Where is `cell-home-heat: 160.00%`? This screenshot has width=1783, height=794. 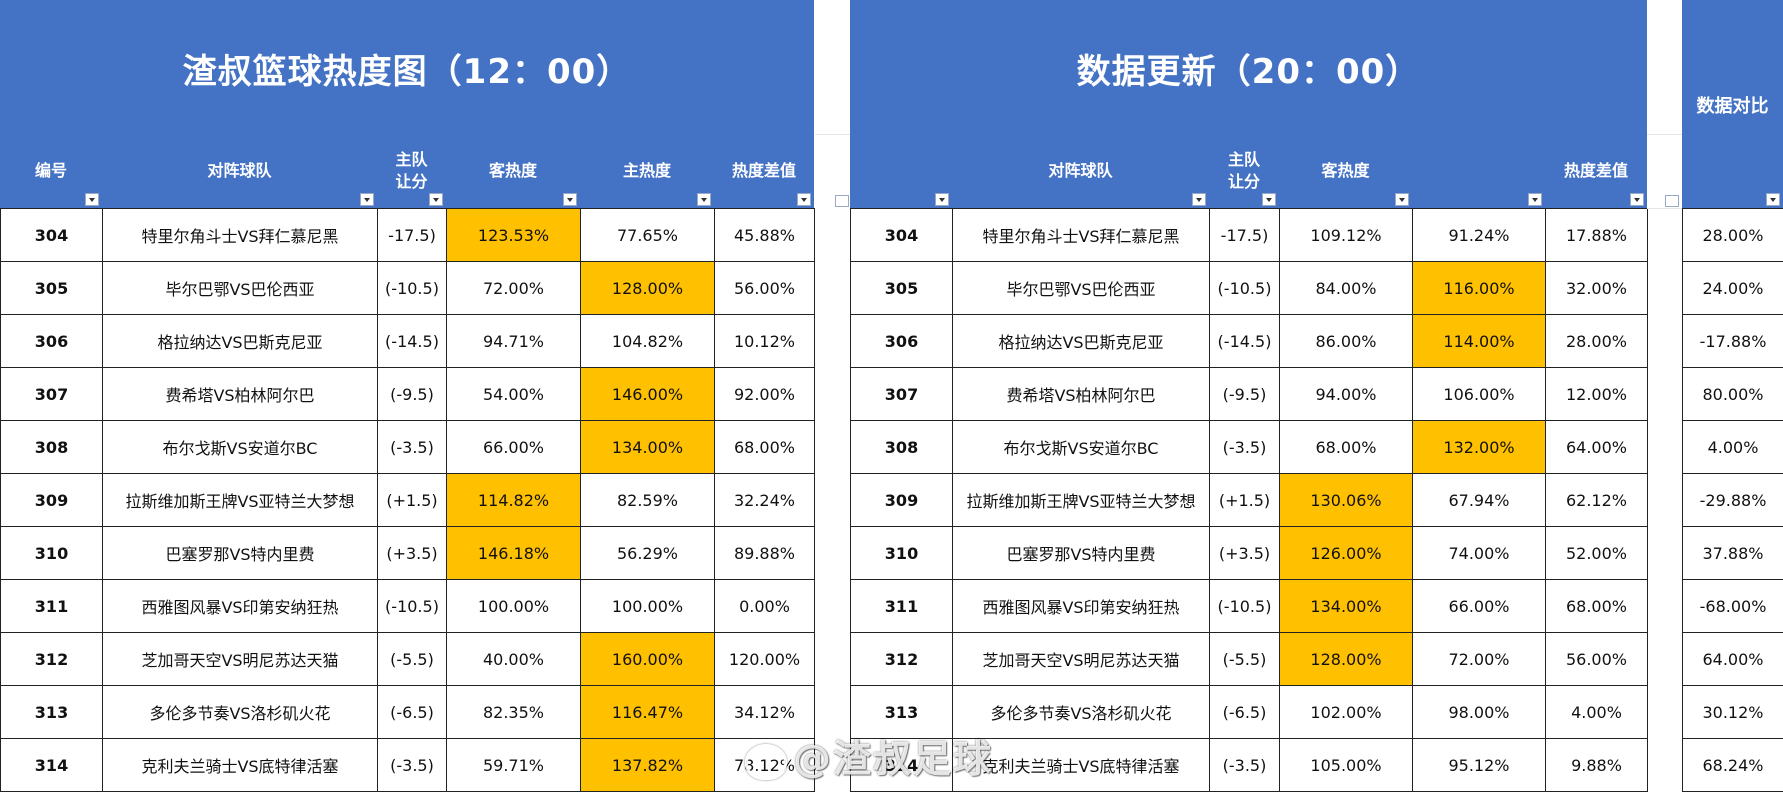 cell-home-heat: 160.00% is located at coordinates (647, 659).